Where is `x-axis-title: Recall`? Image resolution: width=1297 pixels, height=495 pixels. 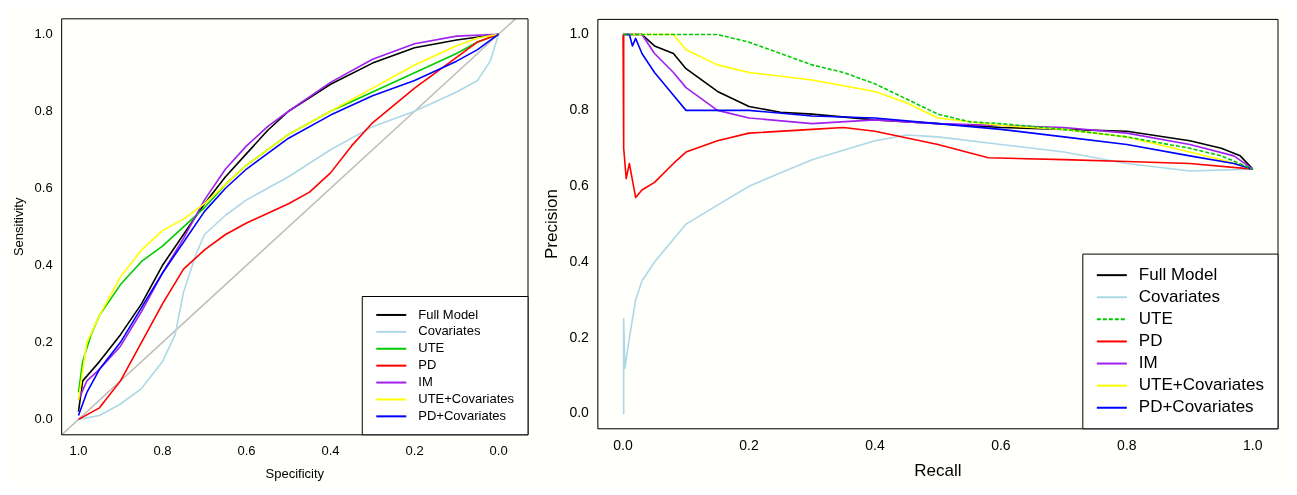
x-axis-title: Recall is located at coordinates (938, 471).